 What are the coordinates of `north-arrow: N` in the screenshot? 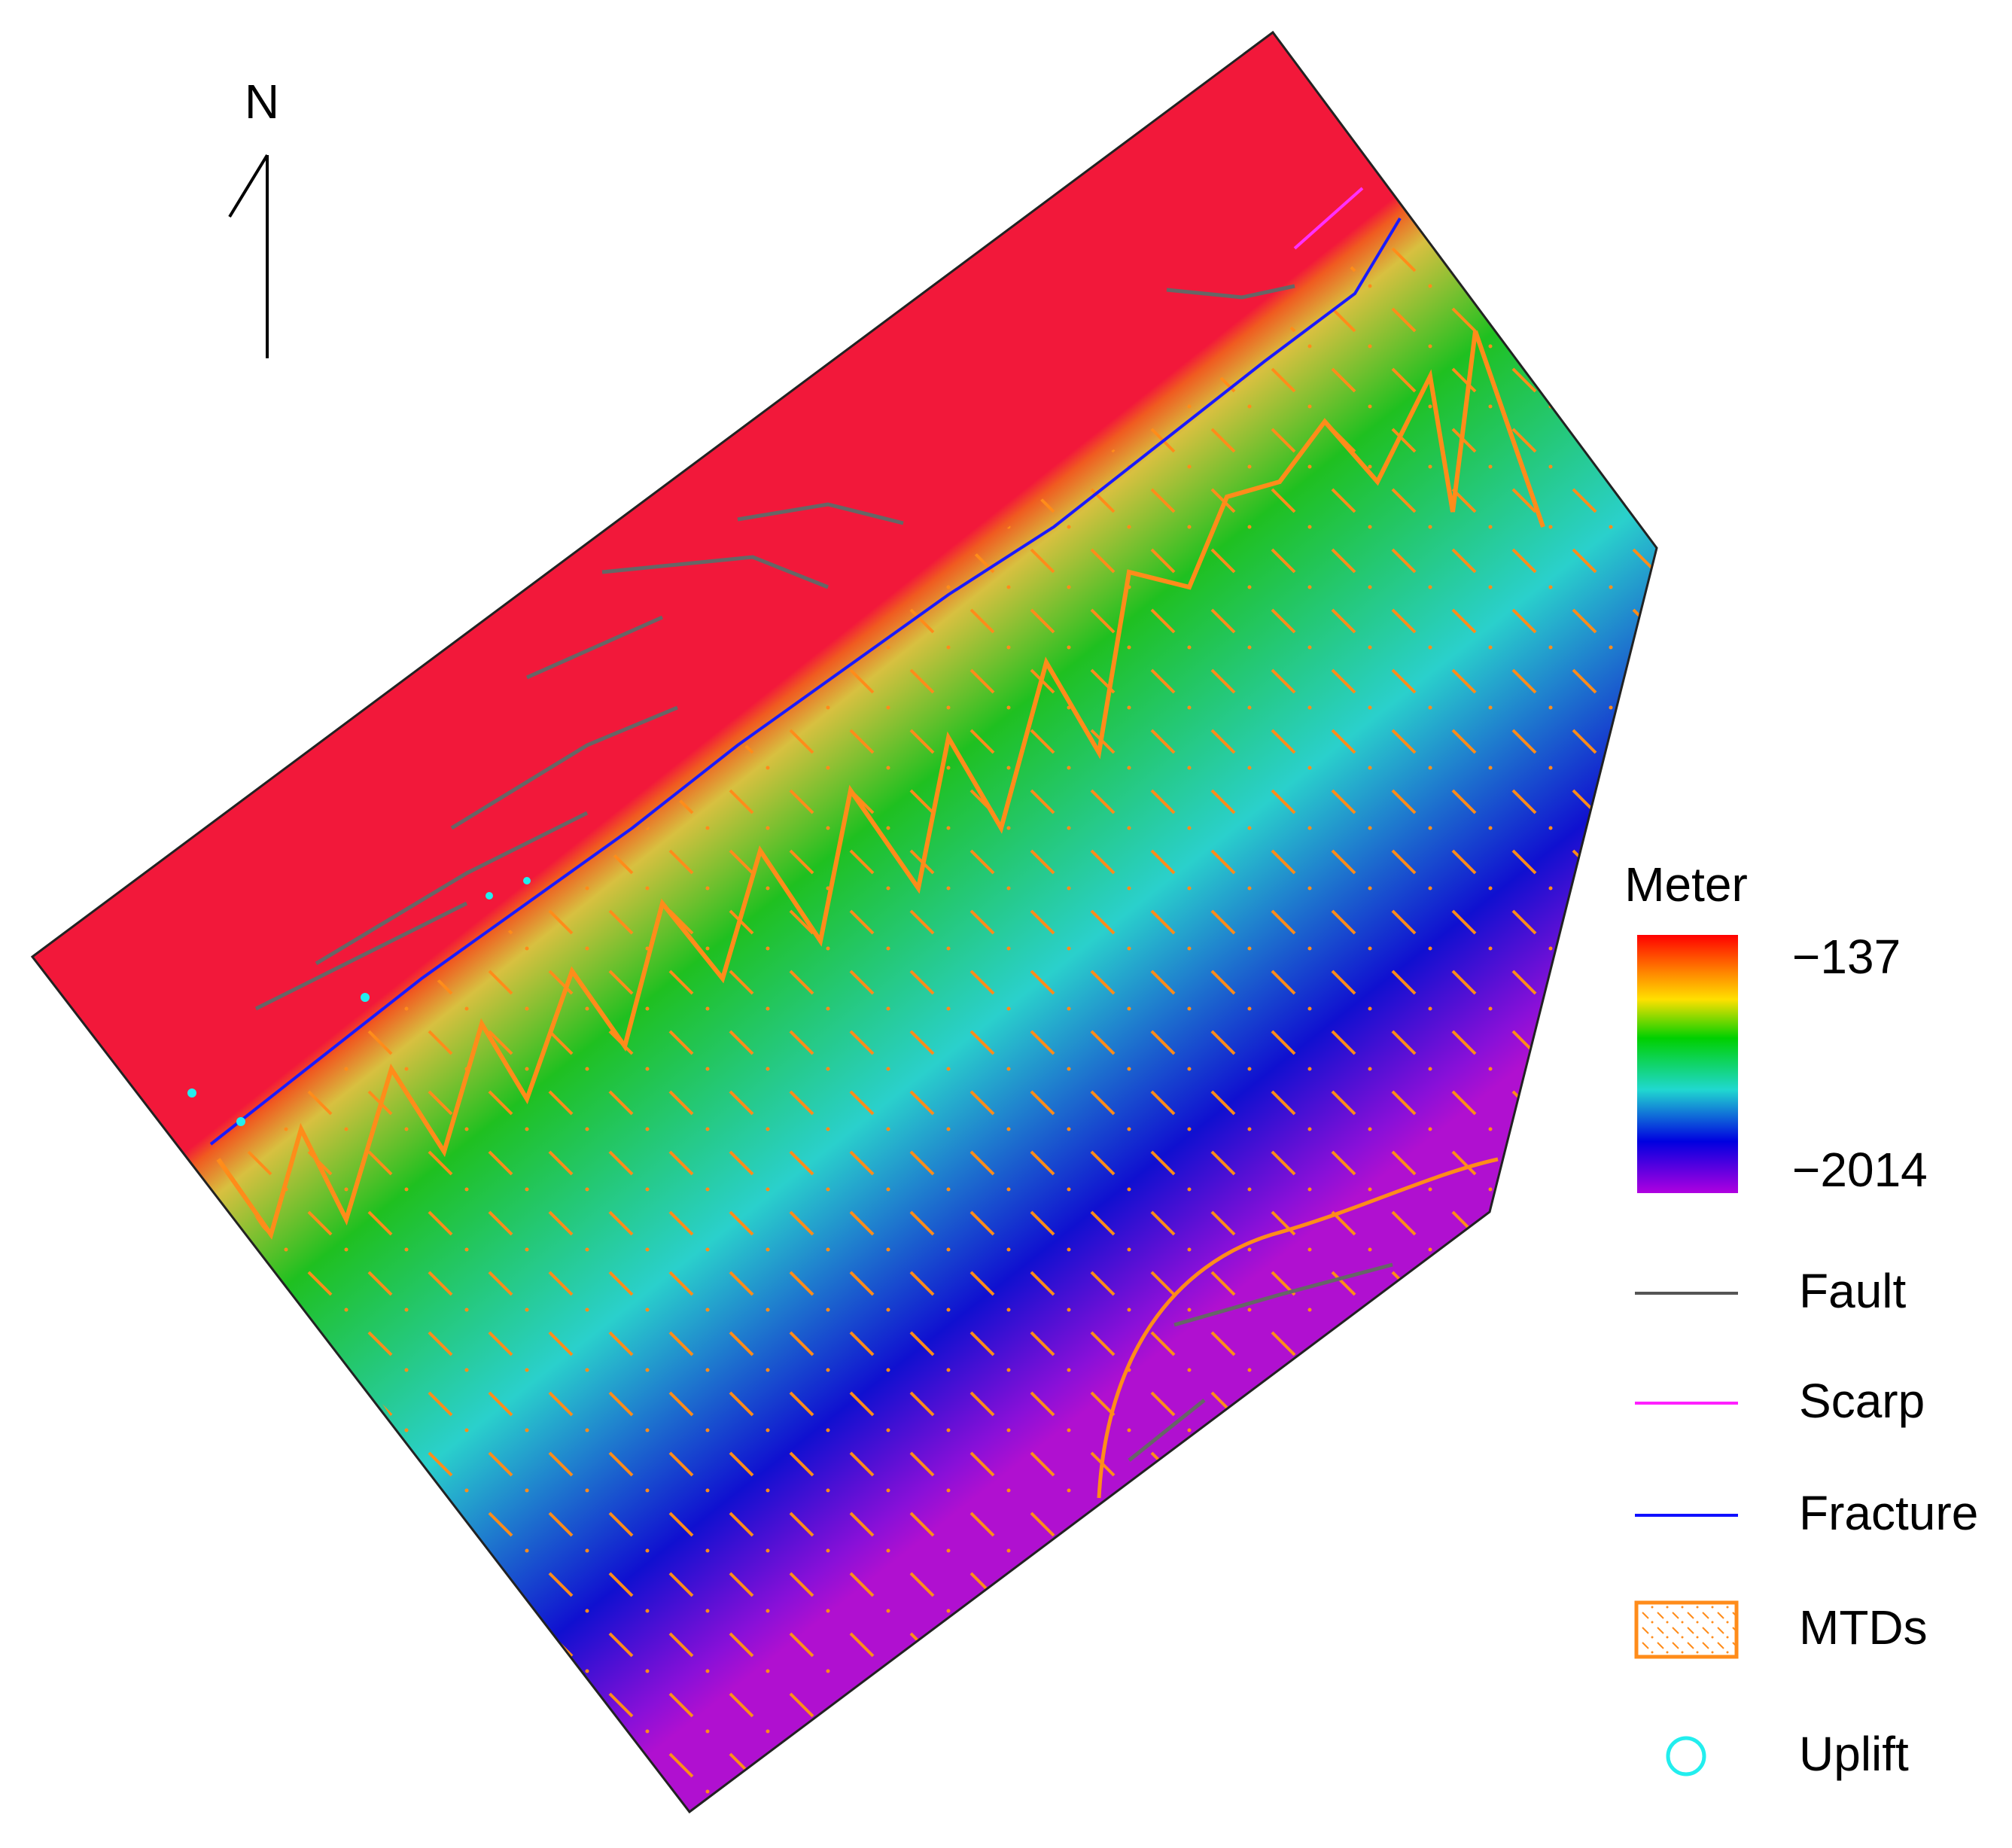 It's located at (253, 216).